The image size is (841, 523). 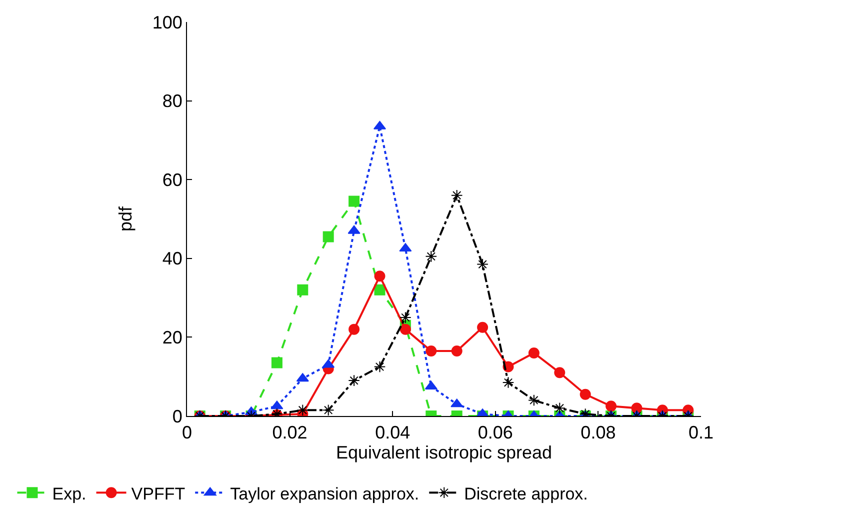 I want to click on x-tick-label: 0.08, so click(x=598, y=432).